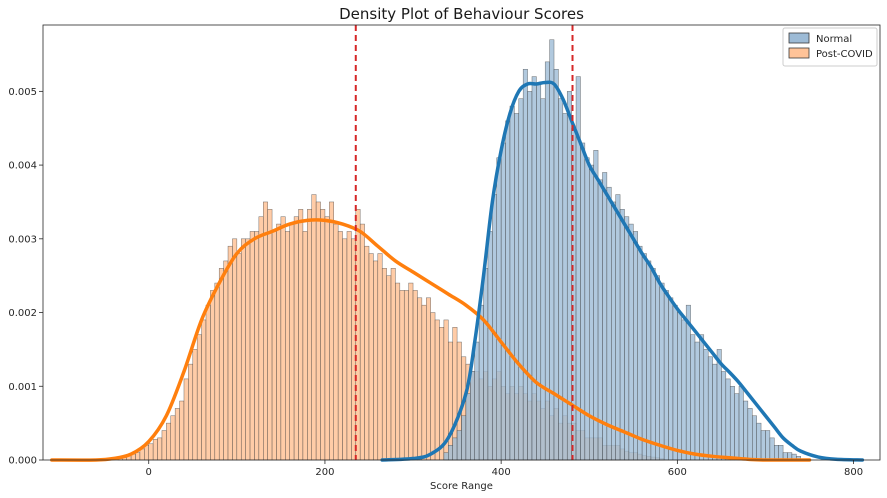 The width and height of the screenshot is (887, 498). What do you see at coordinates (22, 166) in the screenshot?
I see `y-tick-label: 0.004` at bounding box center [22, 166].